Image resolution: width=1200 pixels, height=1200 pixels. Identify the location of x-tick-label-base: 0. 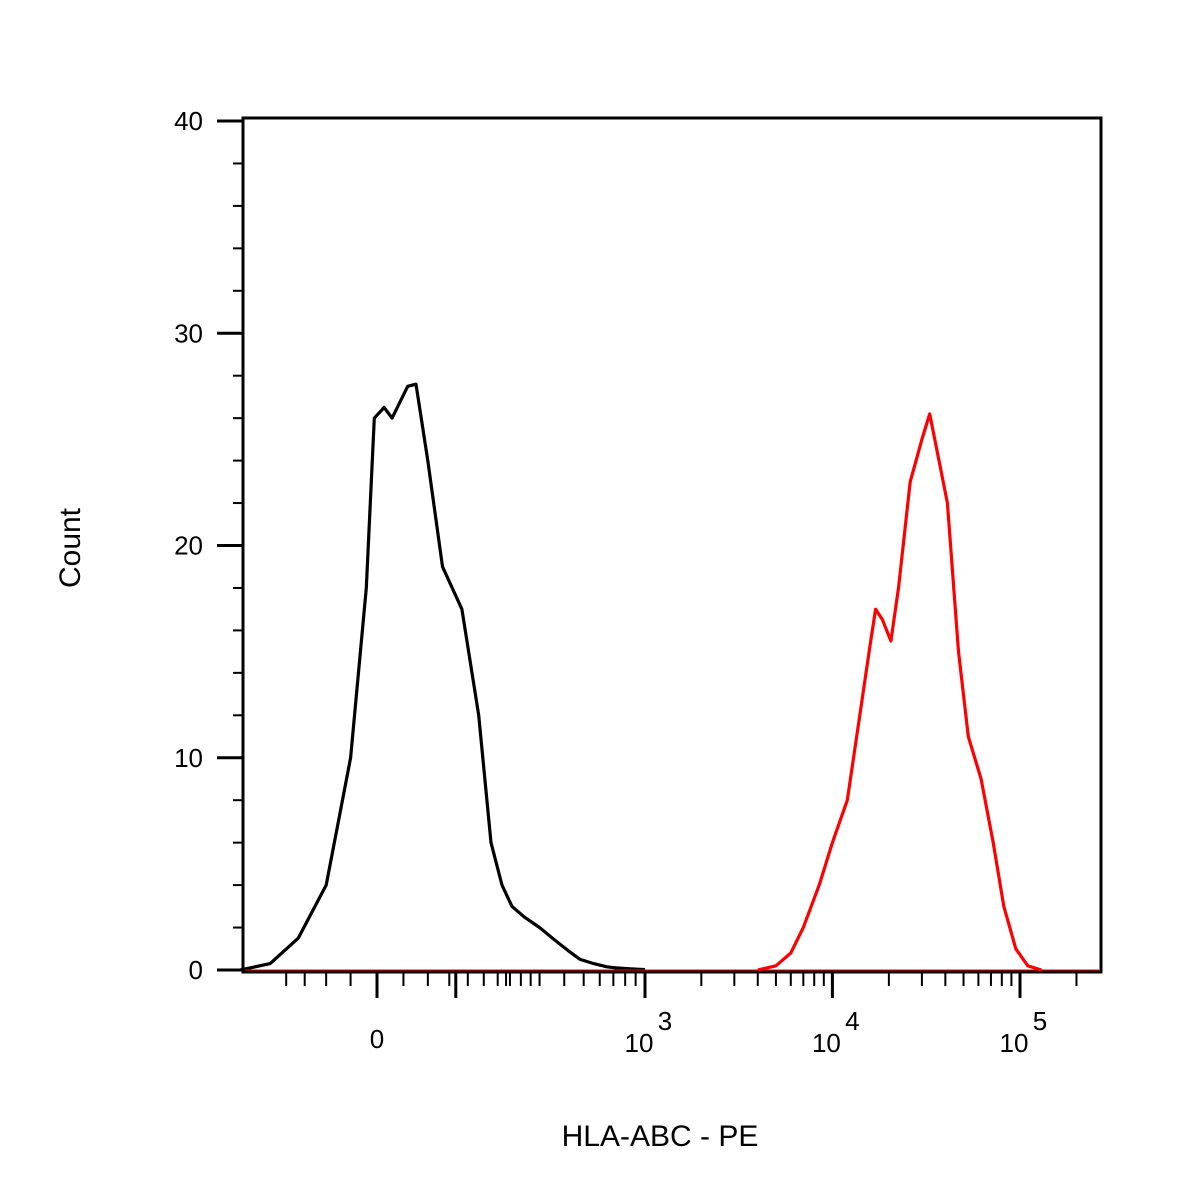
(377, 1039).